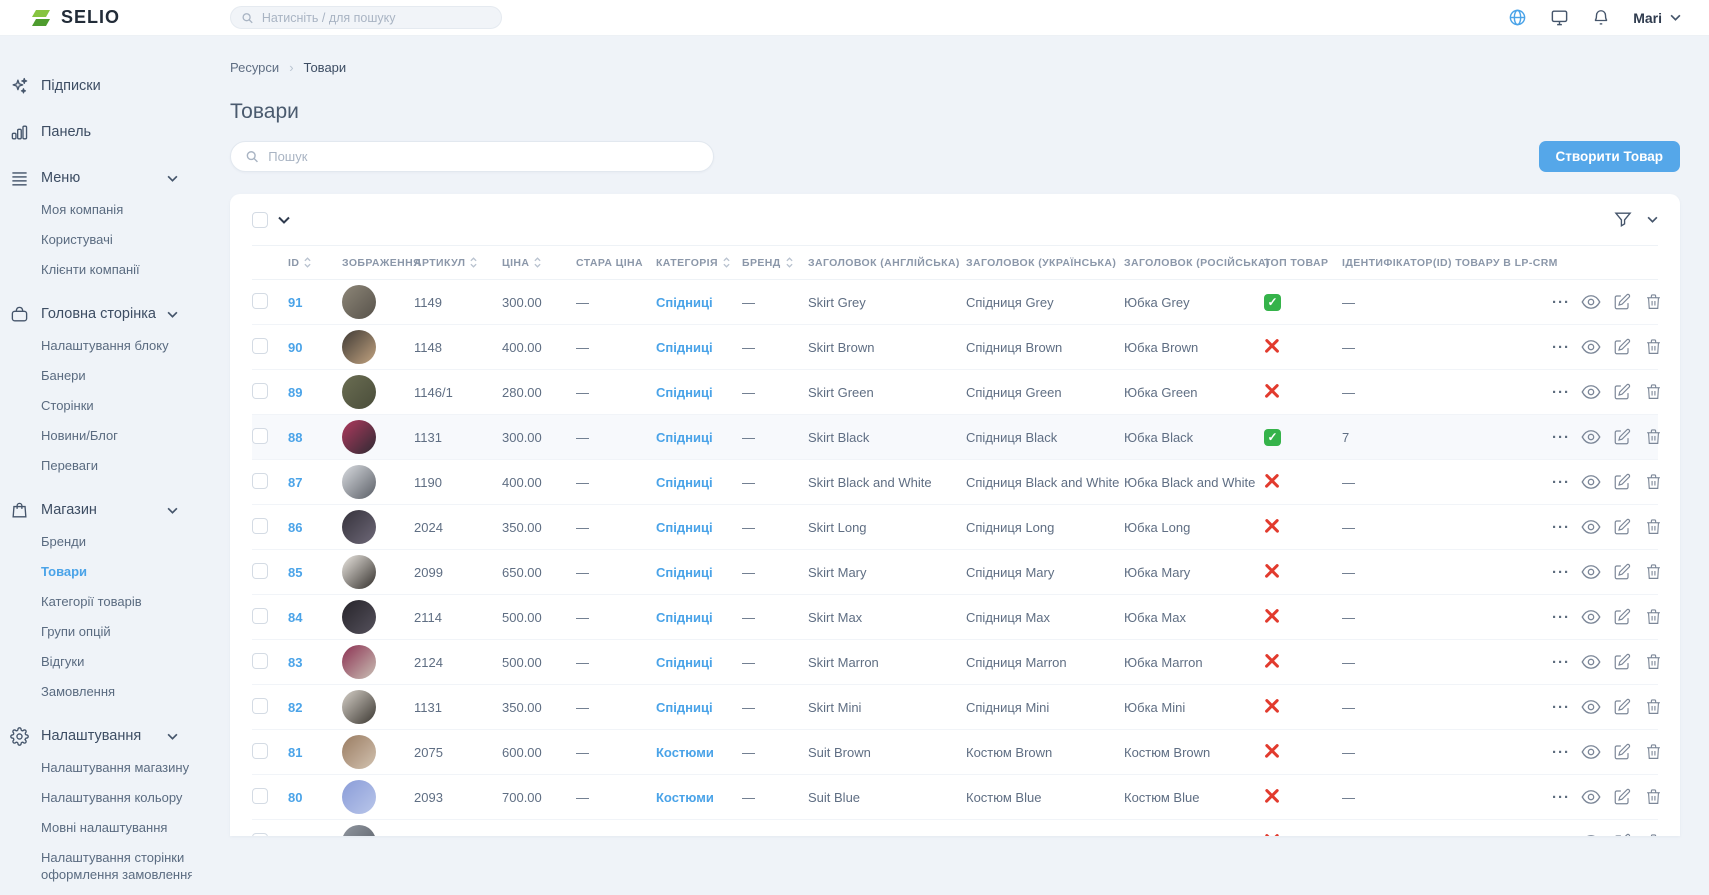 Image resolution: width=1709 pixels, height=895 pixels. Describe the element at coordinates (112, 797) in the screenshot. I see `sidebar-subitem-settings-2: Налаштування кольору` at that location.